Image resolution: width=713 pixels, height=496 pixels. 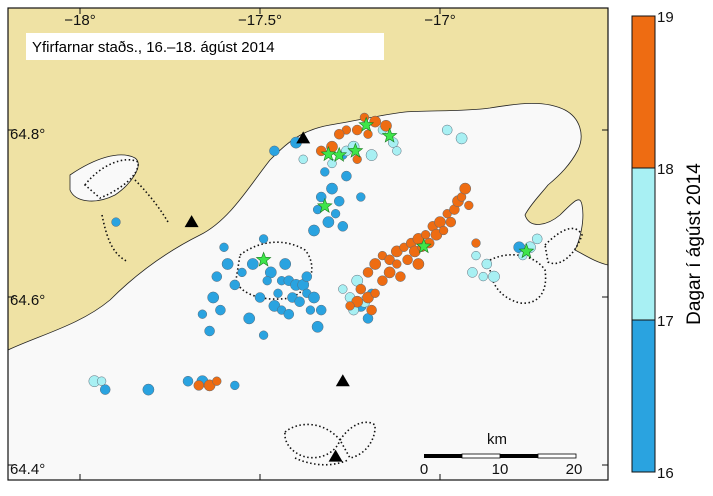 I want to click on lon-tick-label: −17.5°, so click(x=260, y=20).